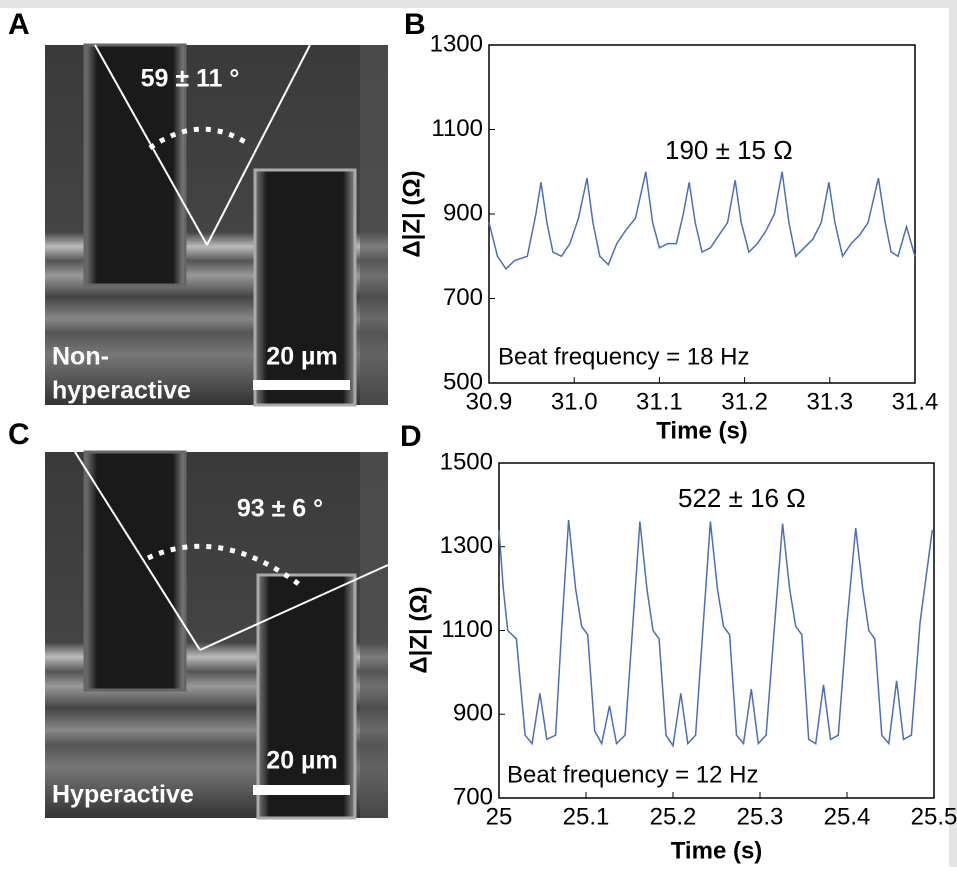  I want to click on condition-label: Hyperactive, so click(123, 795).